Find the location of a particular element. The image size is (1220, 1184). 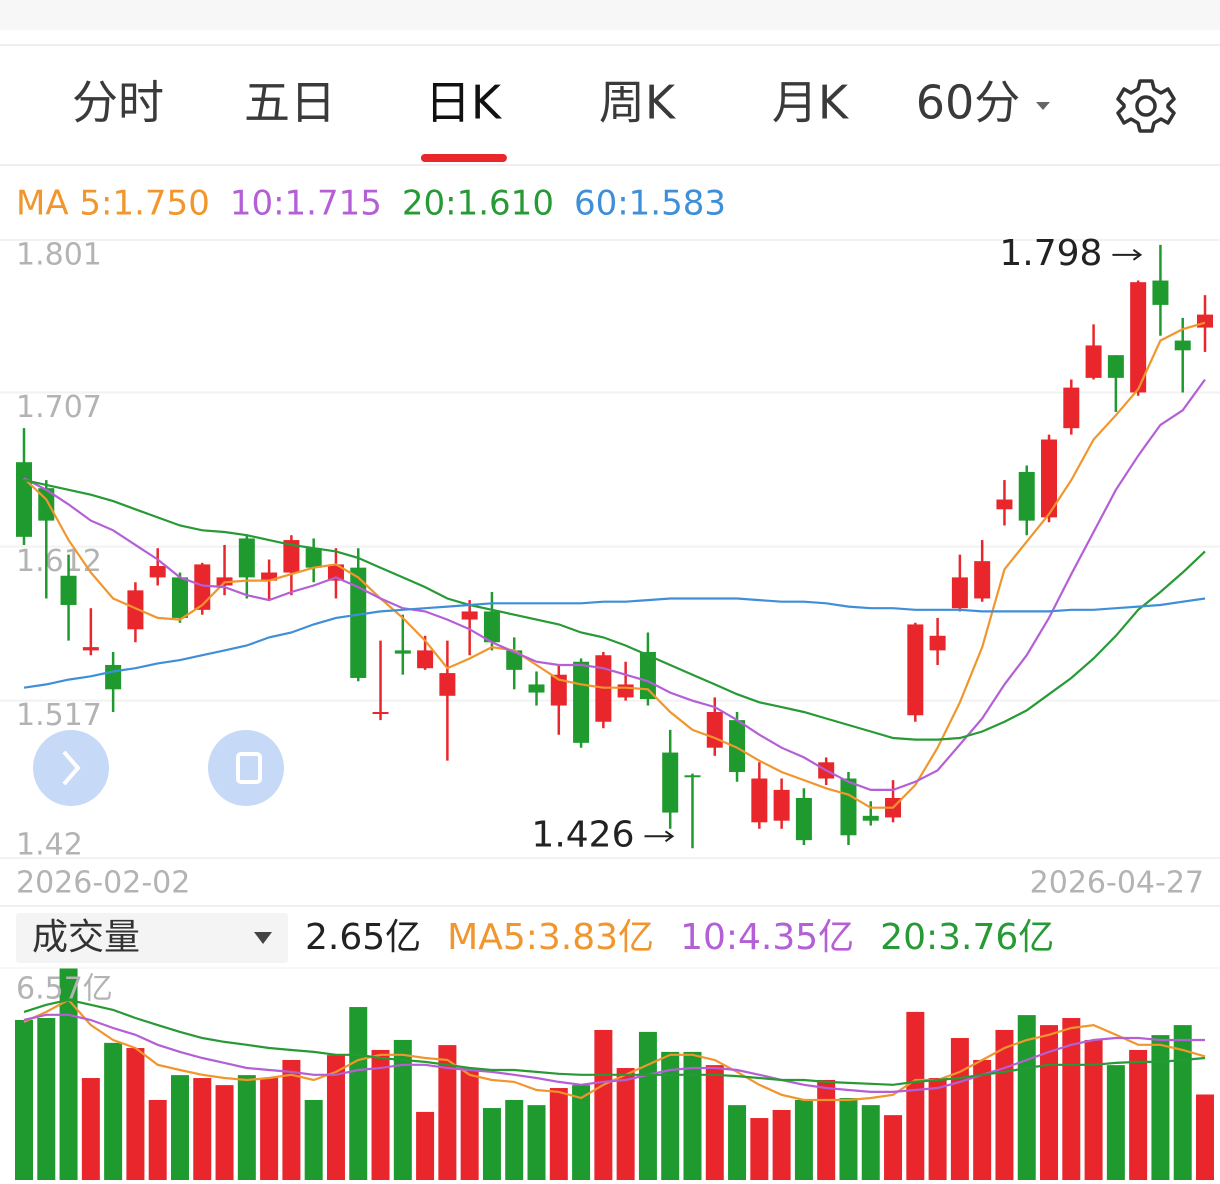

current-volume: 2.65亿 is located at coordinates (363, 937).